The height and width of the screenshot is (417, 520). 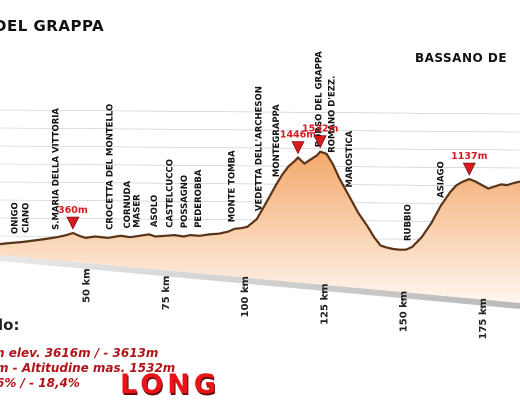 What do you see at coordinates (128, 204) in the screenshot?
I see `town-label: CORNUDA` at bounding box center [128, 204].